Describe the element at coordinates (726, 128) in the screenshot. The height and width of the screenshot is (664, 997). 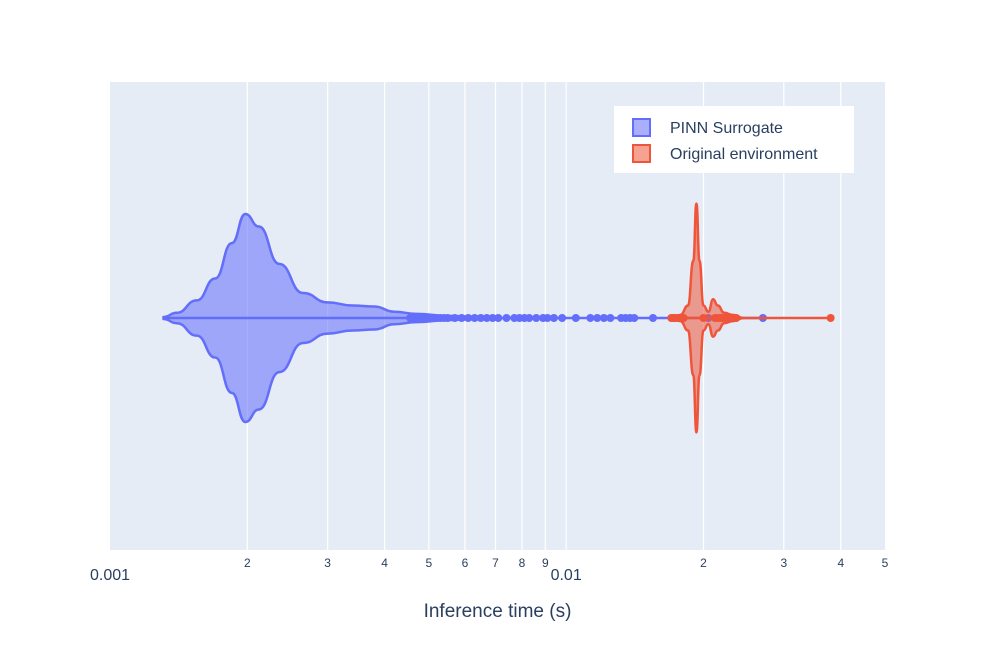
I see `legend-label: PINN Surrogate` at that location.